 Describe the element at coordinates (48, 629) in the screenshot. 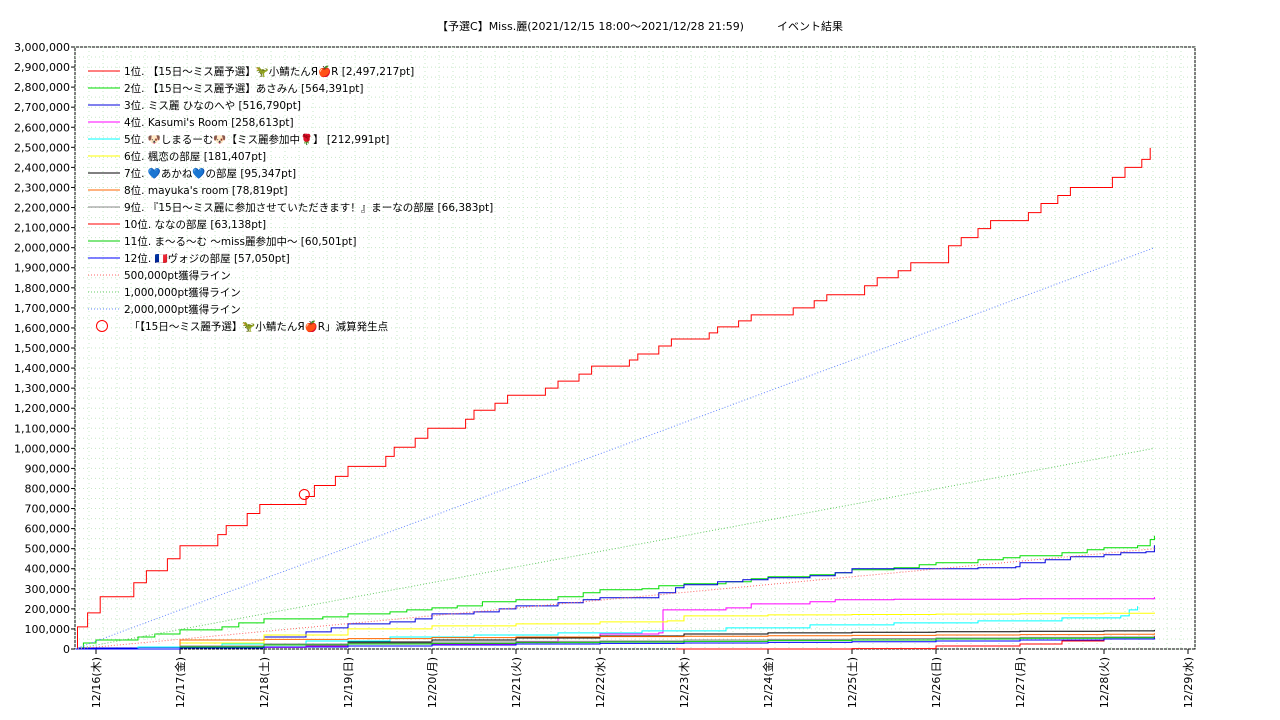

I see `y-tick-label: 100,000` at that location.